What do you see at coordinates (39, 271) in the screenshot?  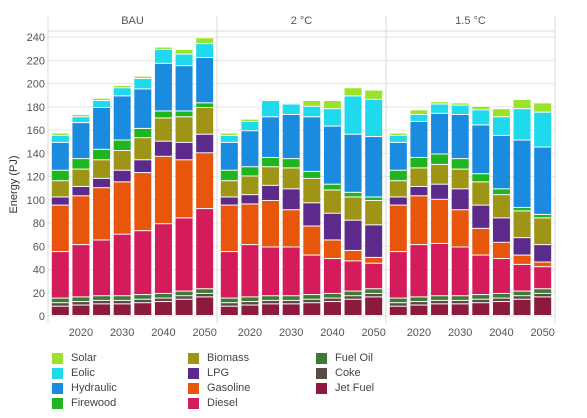 I see `y-tick-label: 40` at bounding box center [39, 271].